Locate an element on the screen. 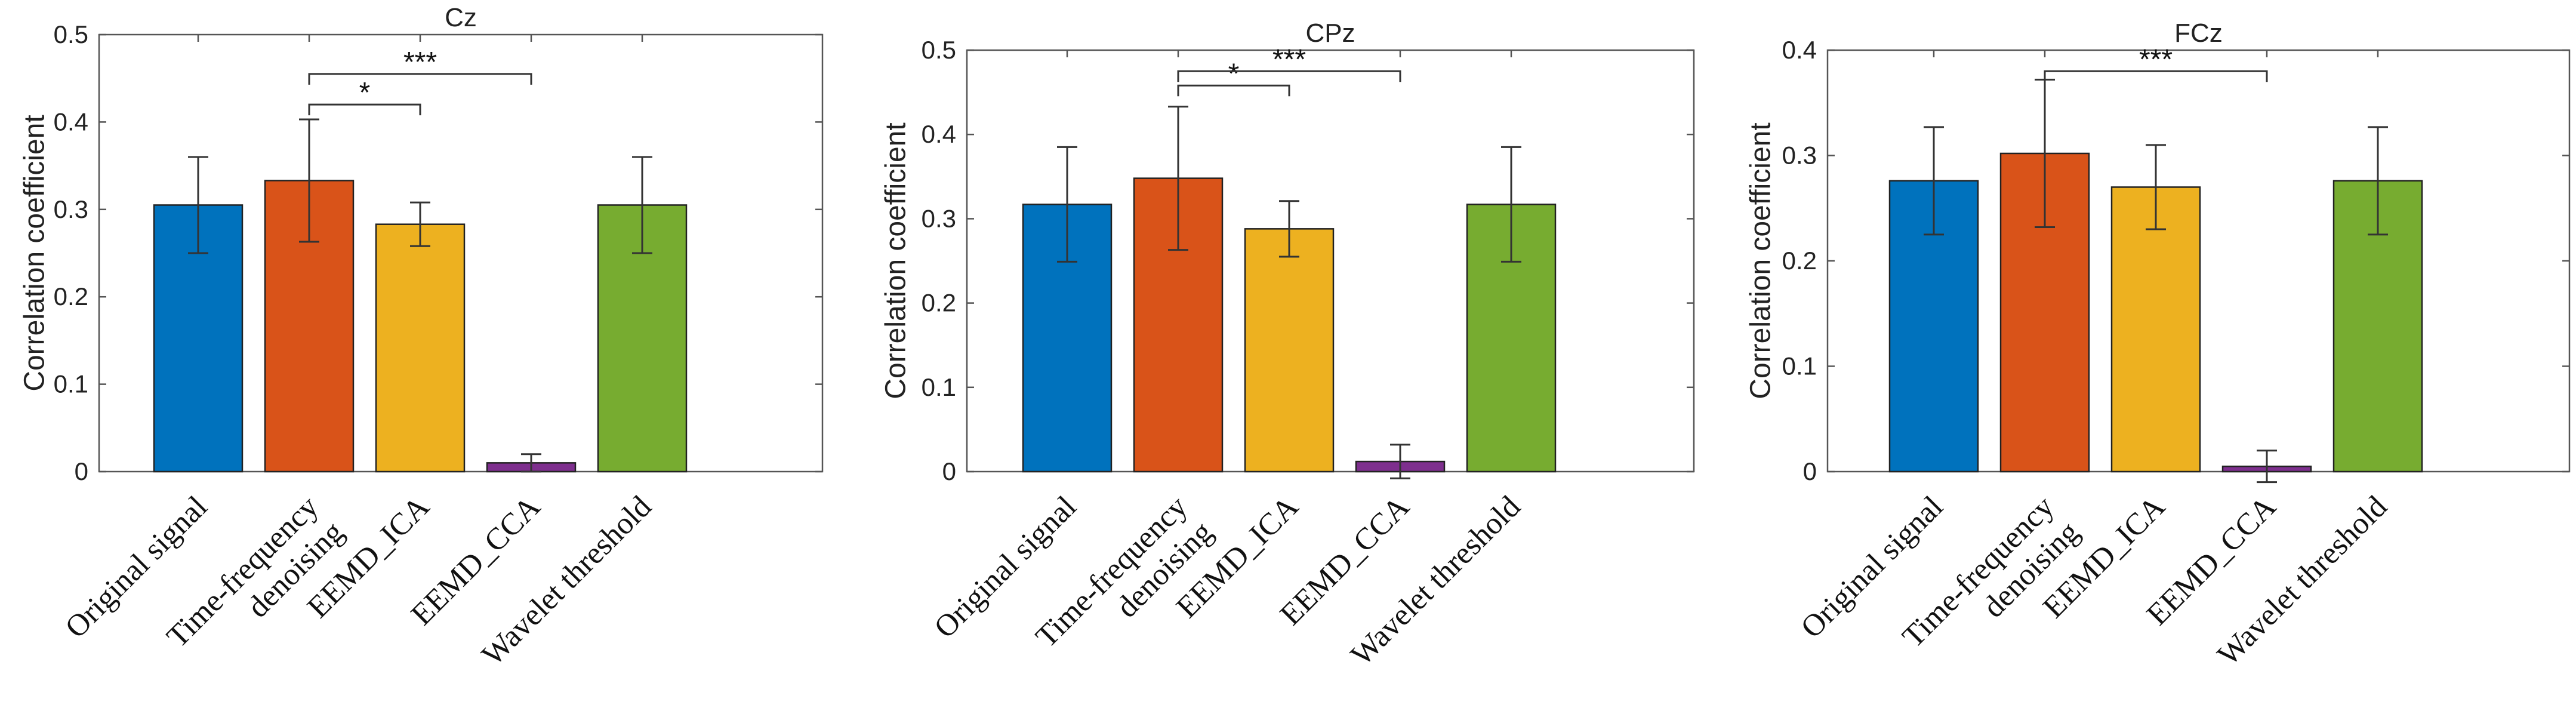  chart-title: CPz is located at coordinates (1330, 33).